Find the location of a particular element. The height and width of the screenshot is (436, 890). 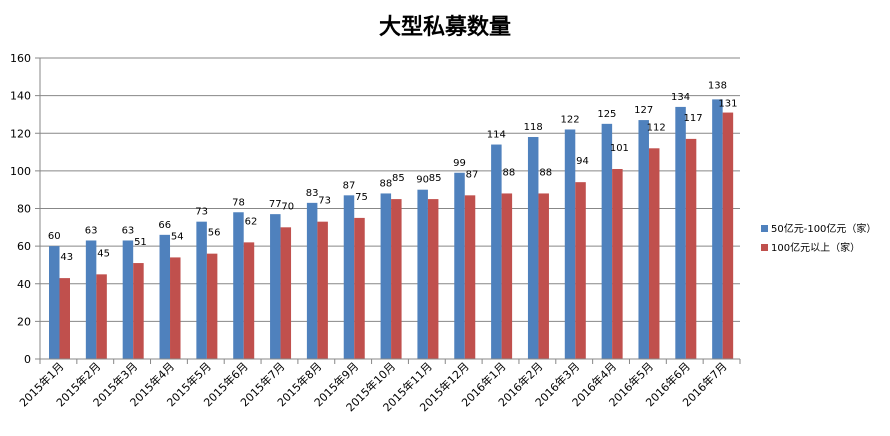

data-label: 125 is located at coordinates (606, 114).